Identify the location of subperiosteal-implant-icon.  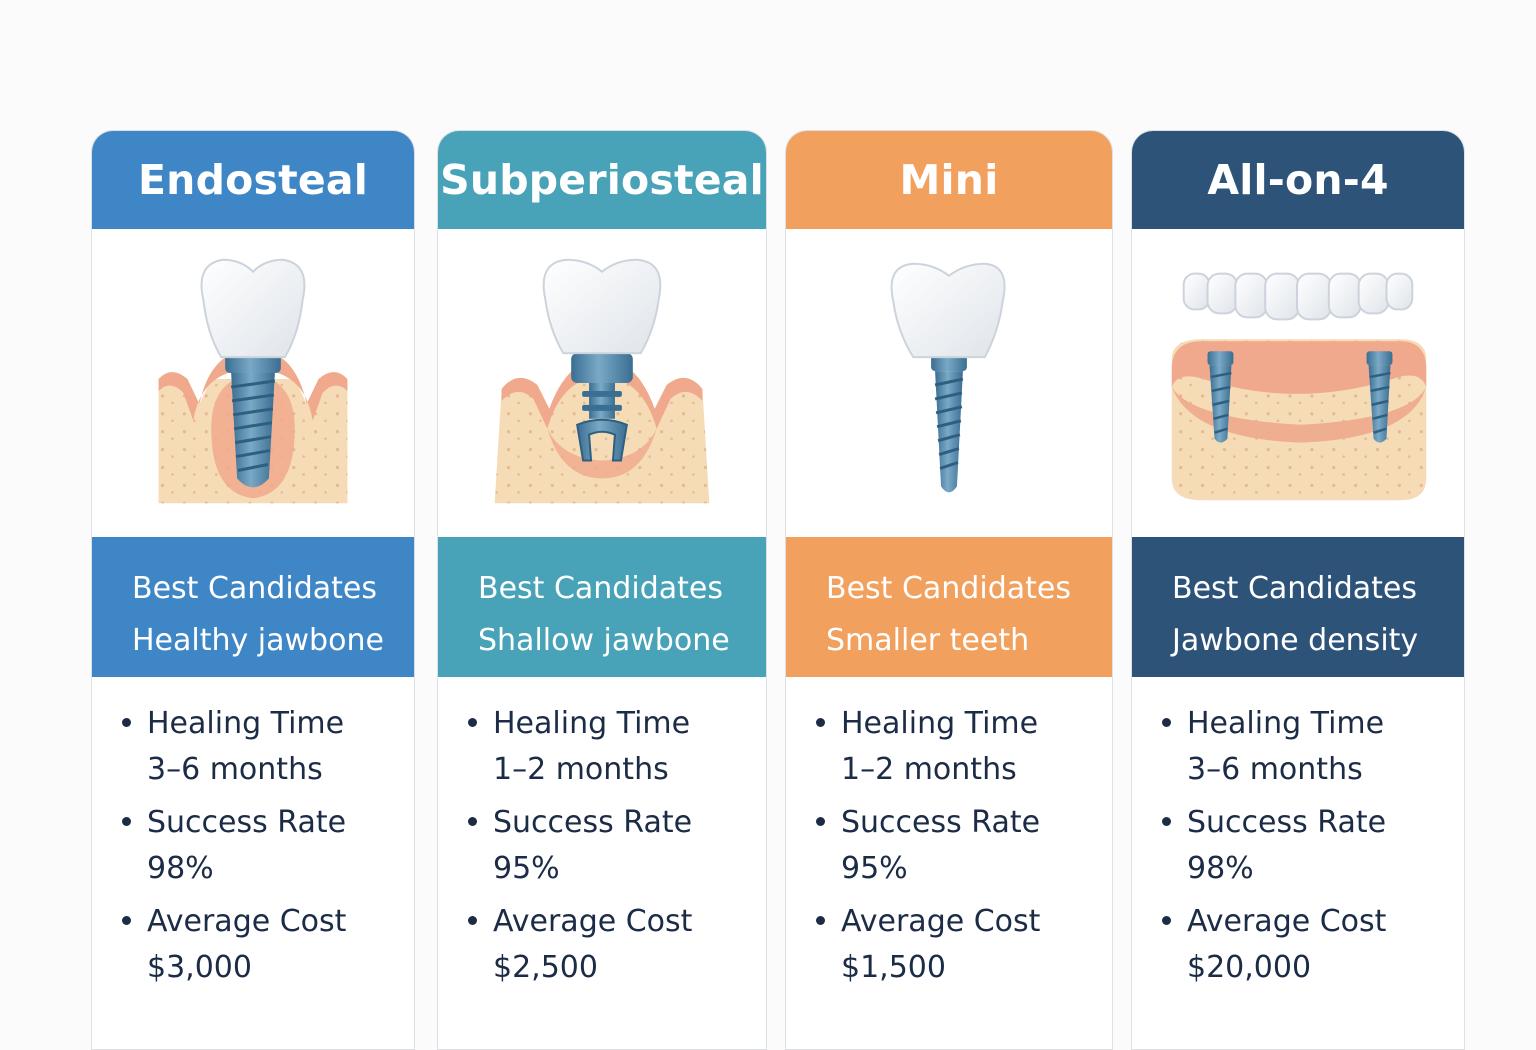
(602, 383).